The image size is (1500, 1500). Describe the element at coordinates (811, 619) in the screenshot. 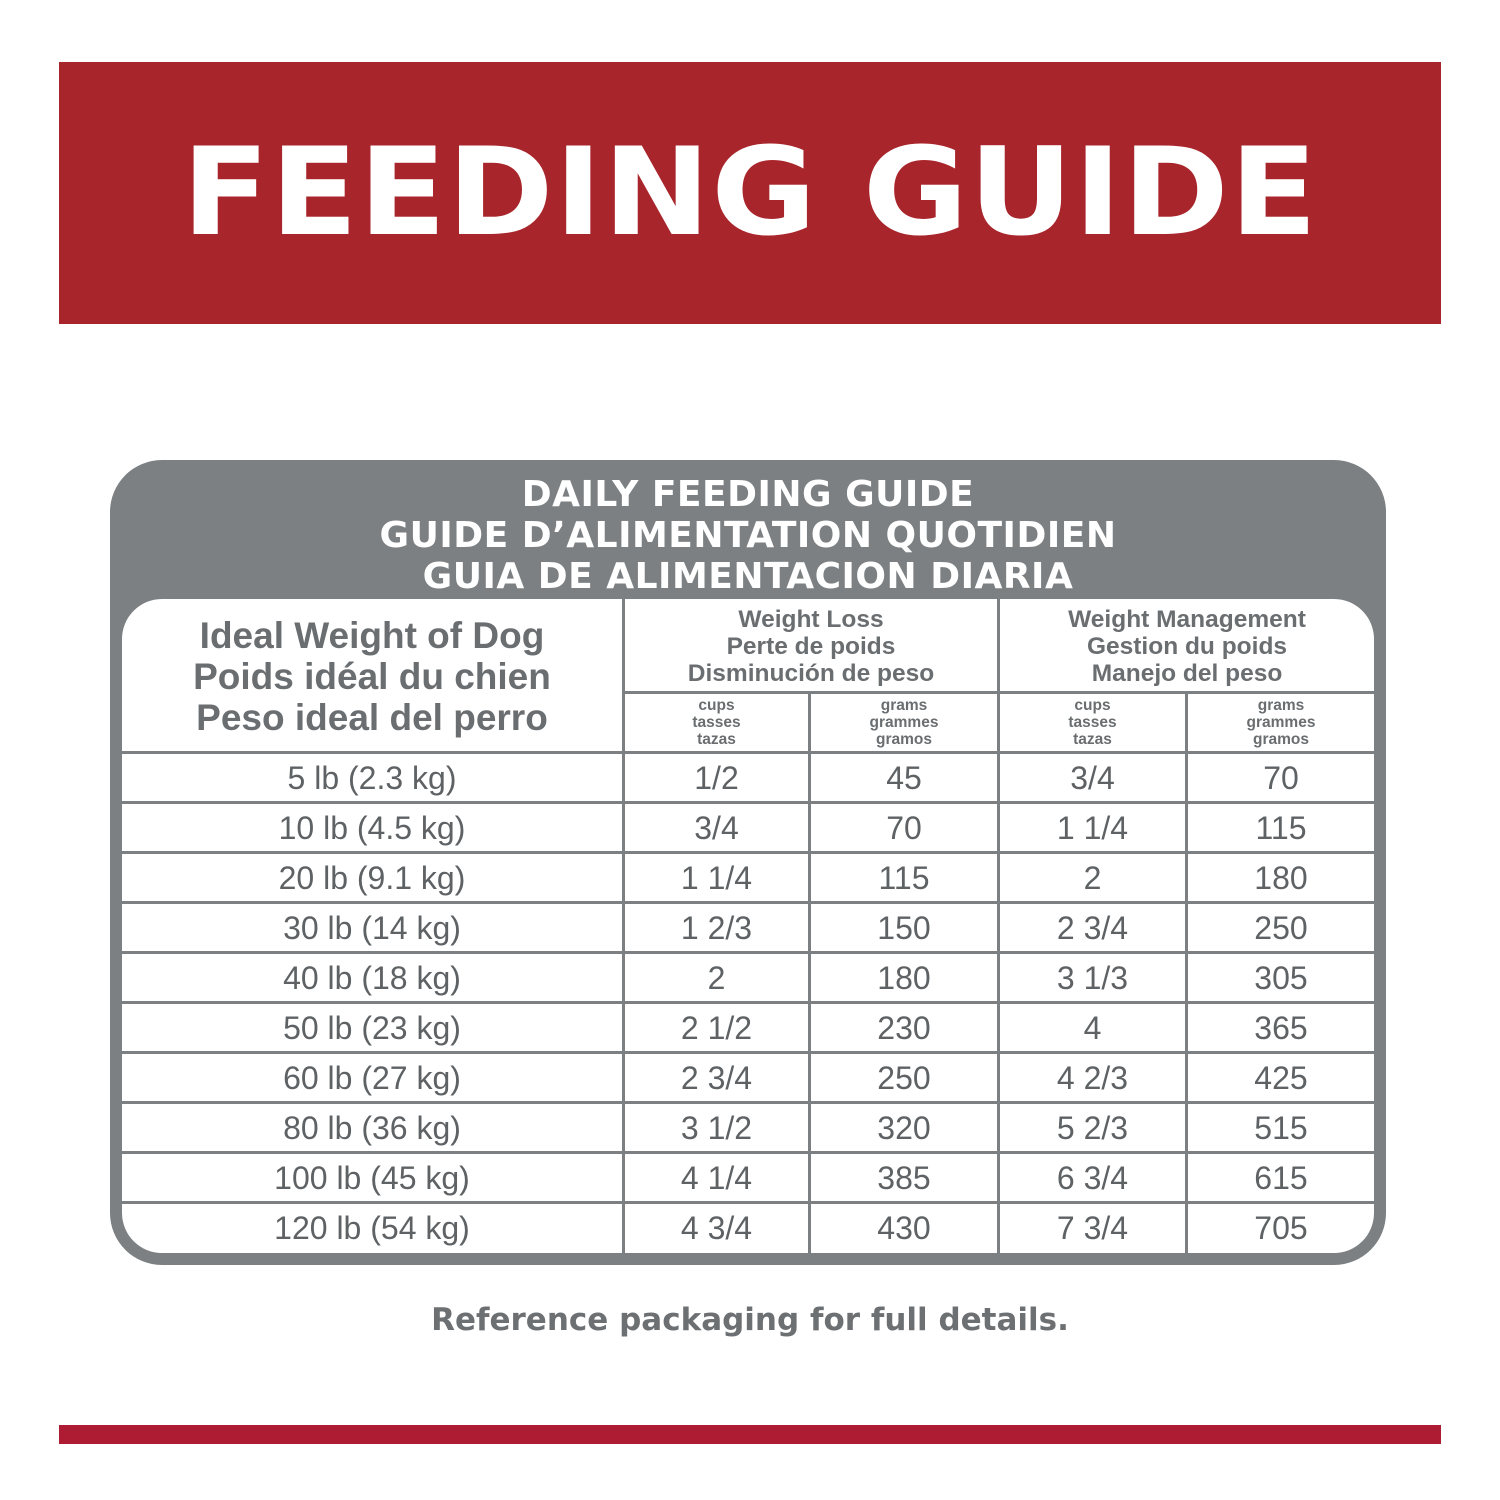

I see `weight-loss-header-en: Weight Loss` at that location.